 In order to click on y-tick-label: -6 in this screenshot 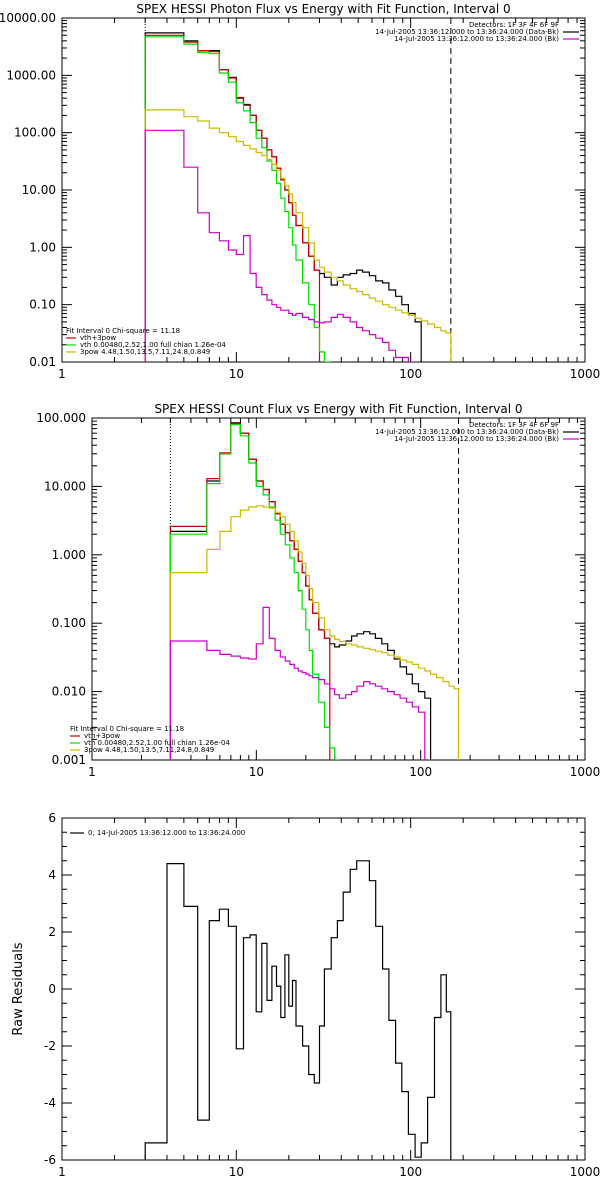, I will do `click(50, 1160)`.